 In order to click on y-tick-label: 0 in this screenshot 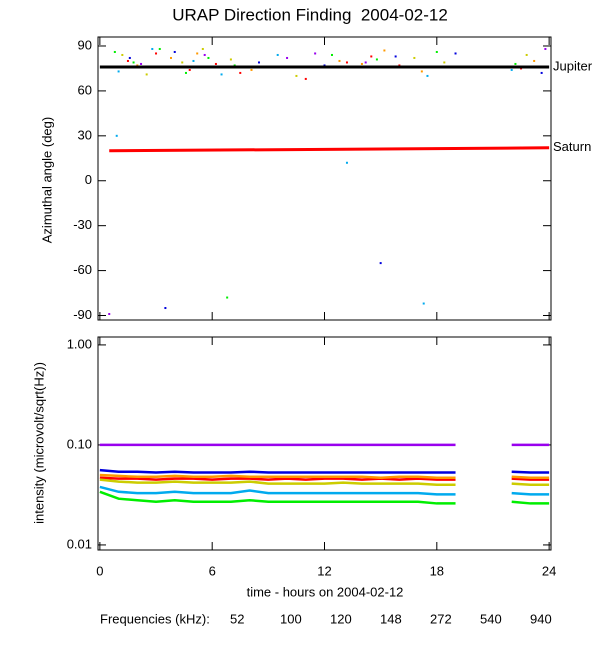, I will do `click(88, 179)`.